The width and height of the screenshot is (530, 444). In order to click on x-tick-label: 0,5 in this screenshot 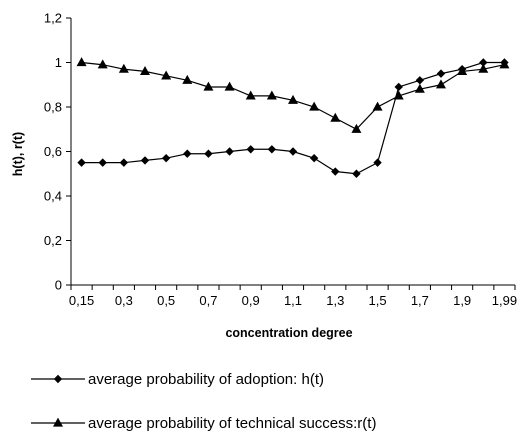, I will do `click(166, 300)`.